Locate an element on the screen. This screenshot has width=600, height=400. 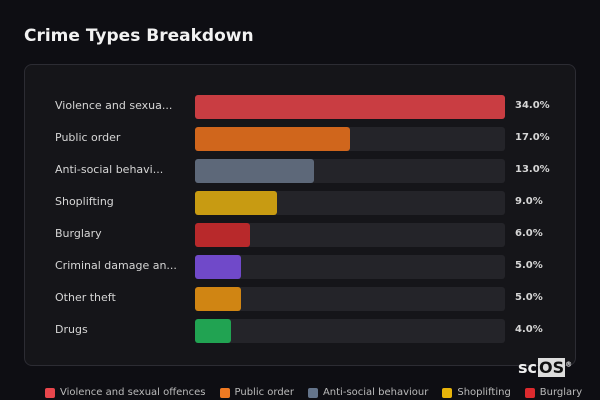
legend-label: Violence and sexual offences is located at coordinates (133, 392).